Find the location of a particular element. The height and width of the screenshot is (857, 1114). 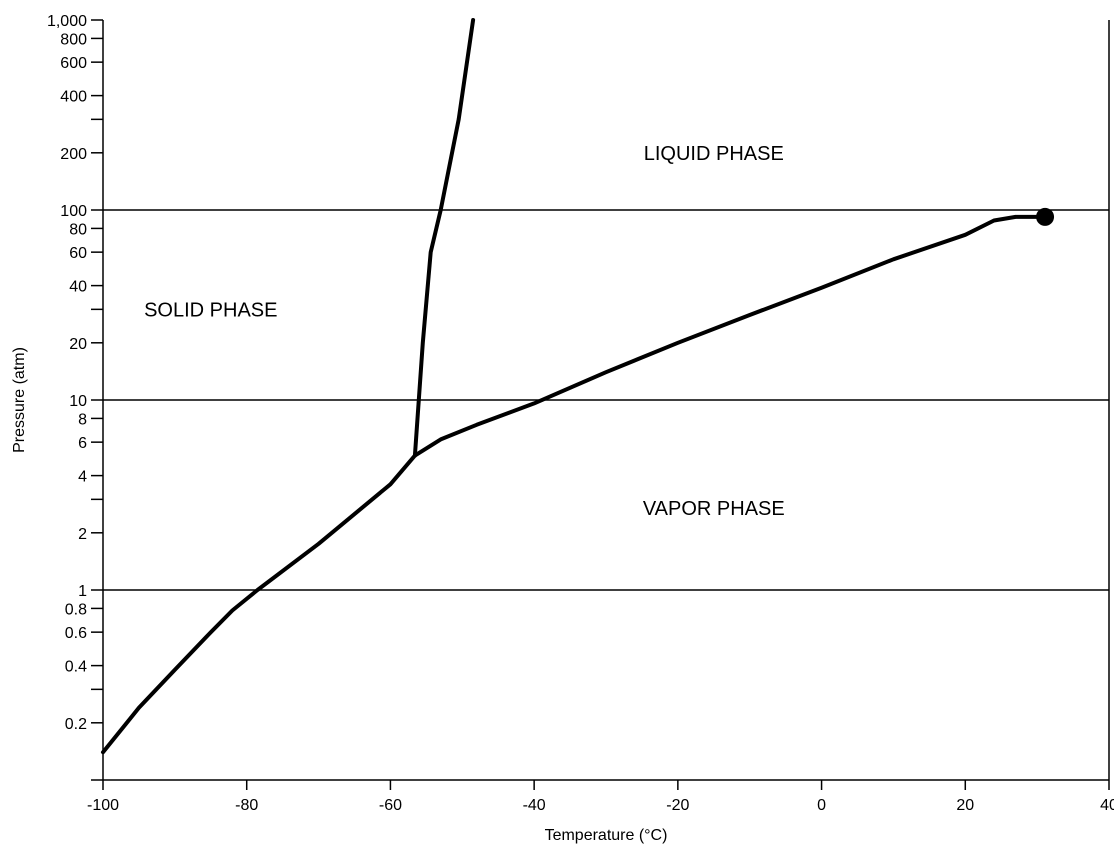

critical-point-marker is located at coordinates (1045, 216).